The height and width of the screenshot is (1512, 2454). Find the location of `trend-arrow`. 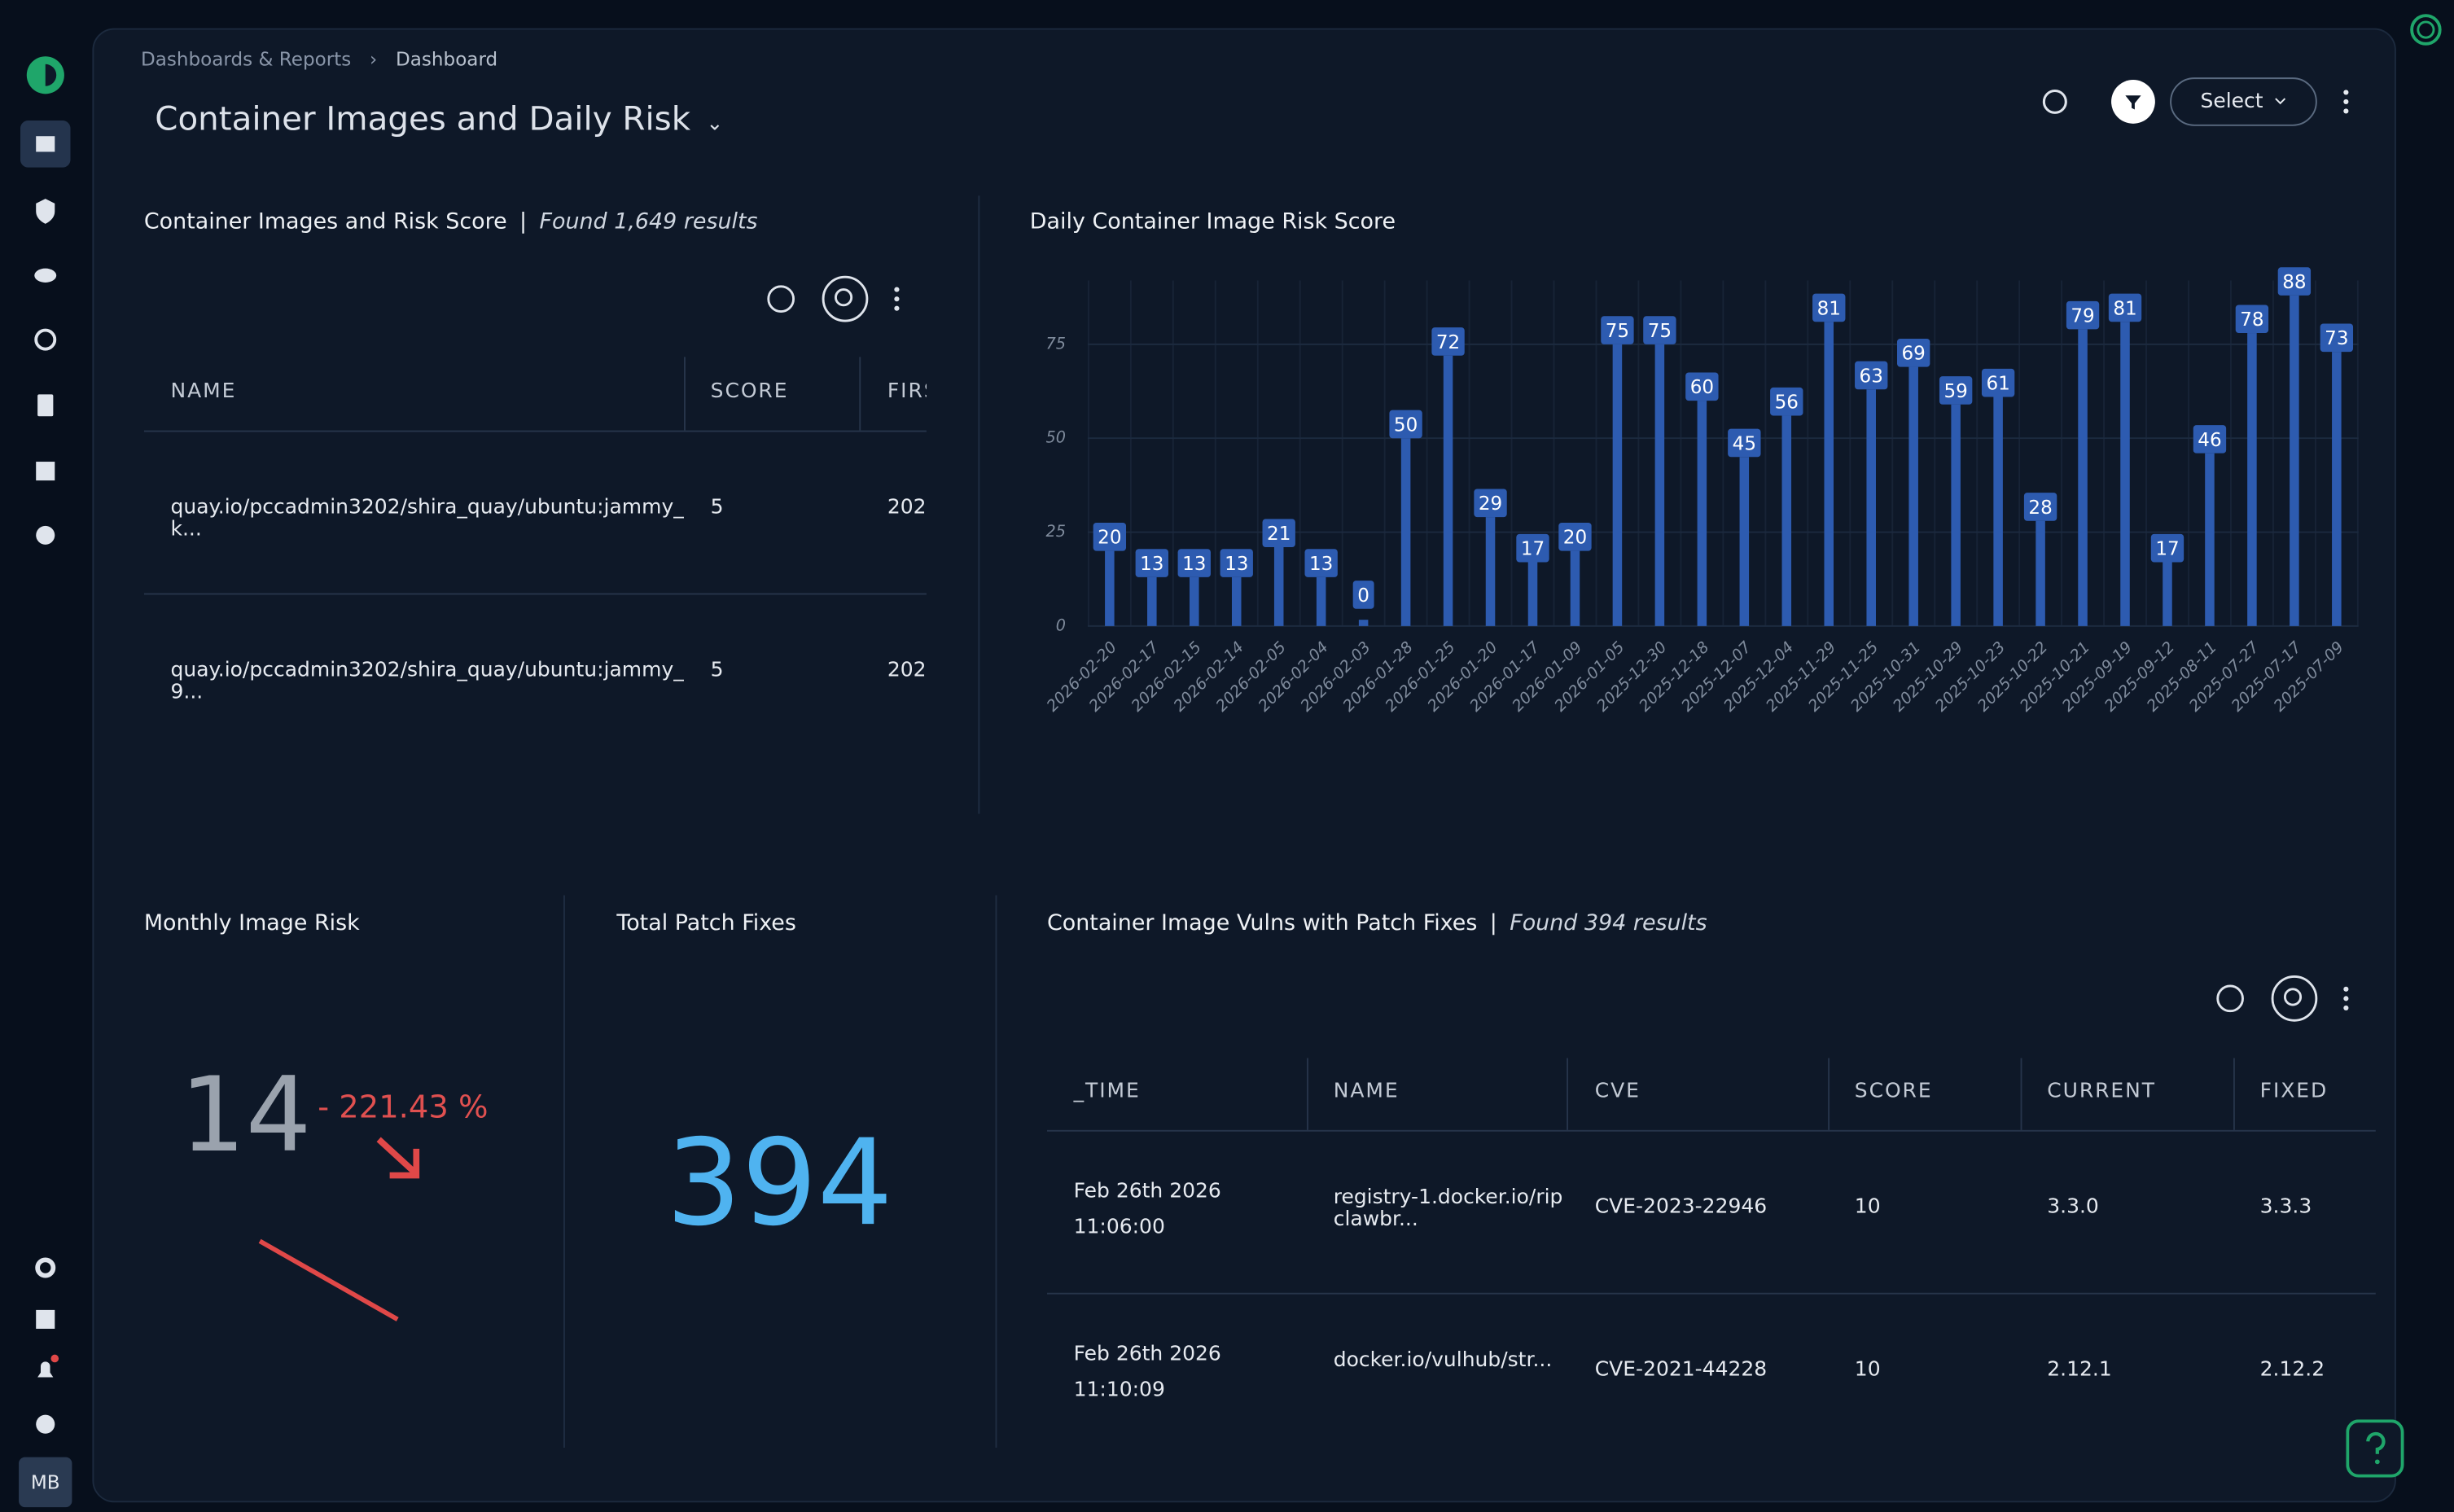

trend-arrow is located at coordinates (398, 1158).